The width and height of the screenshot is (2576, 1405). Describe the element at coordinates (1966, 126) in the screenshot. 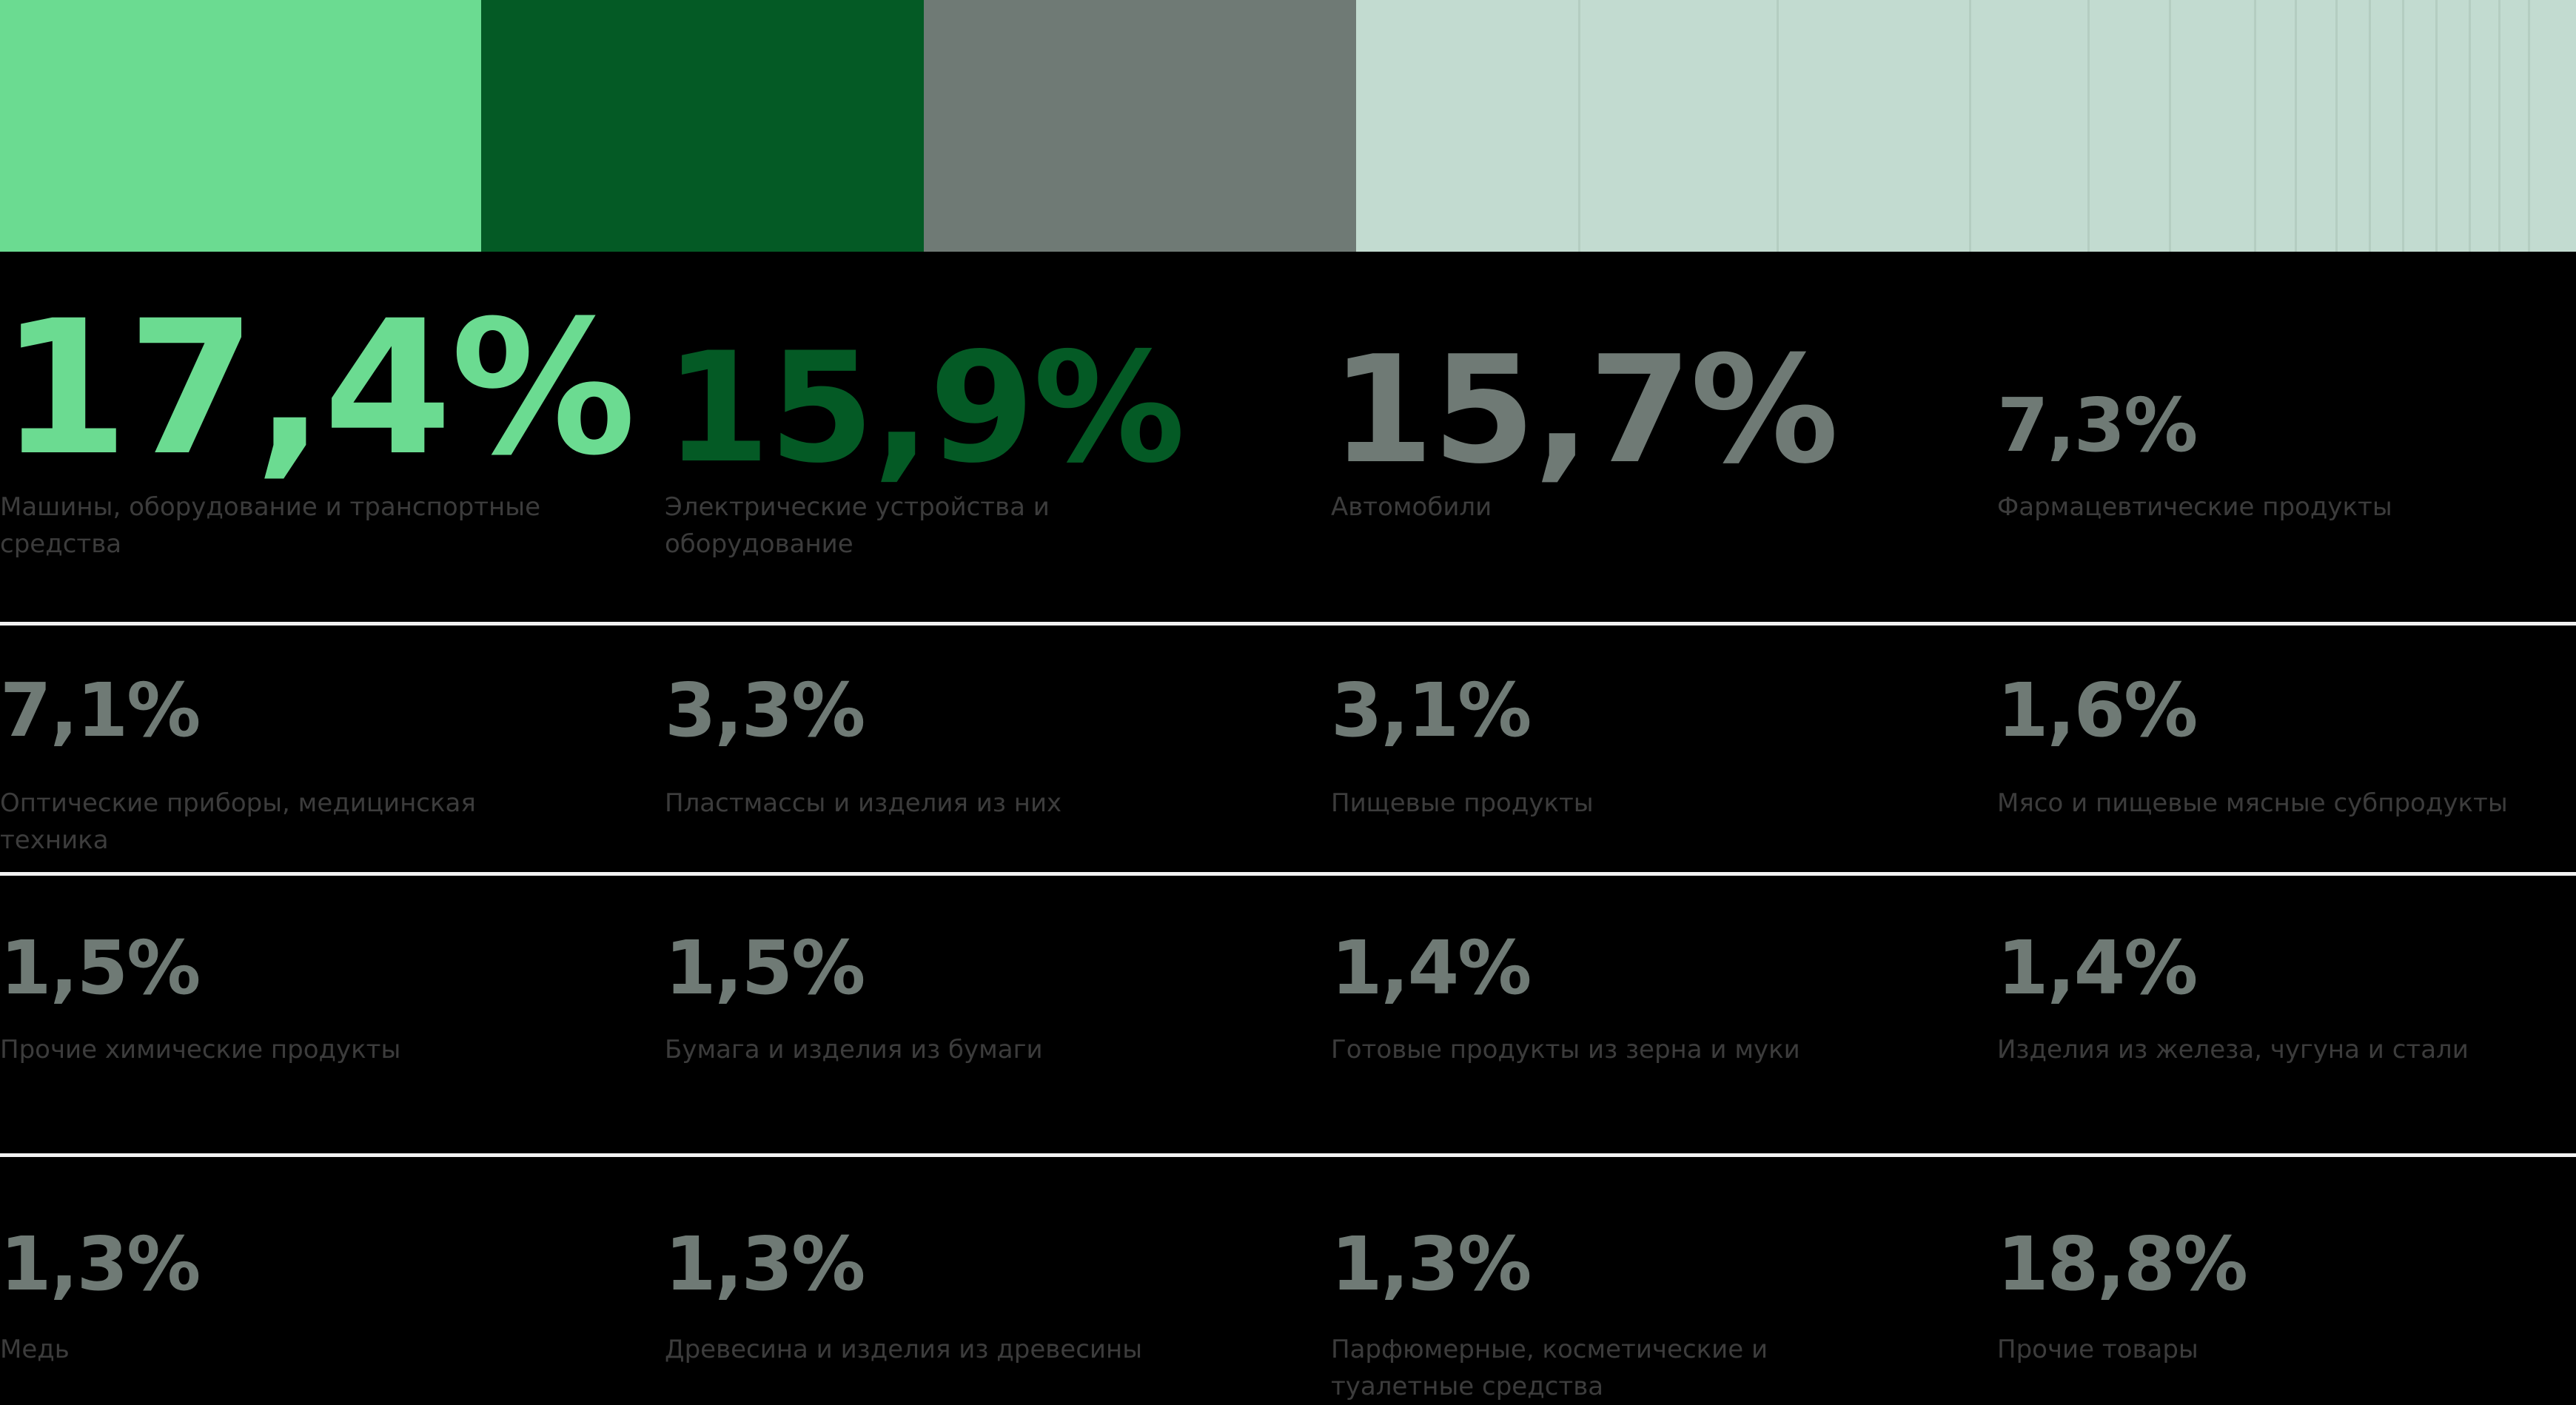

I see `bar-segment-rest` at that location.